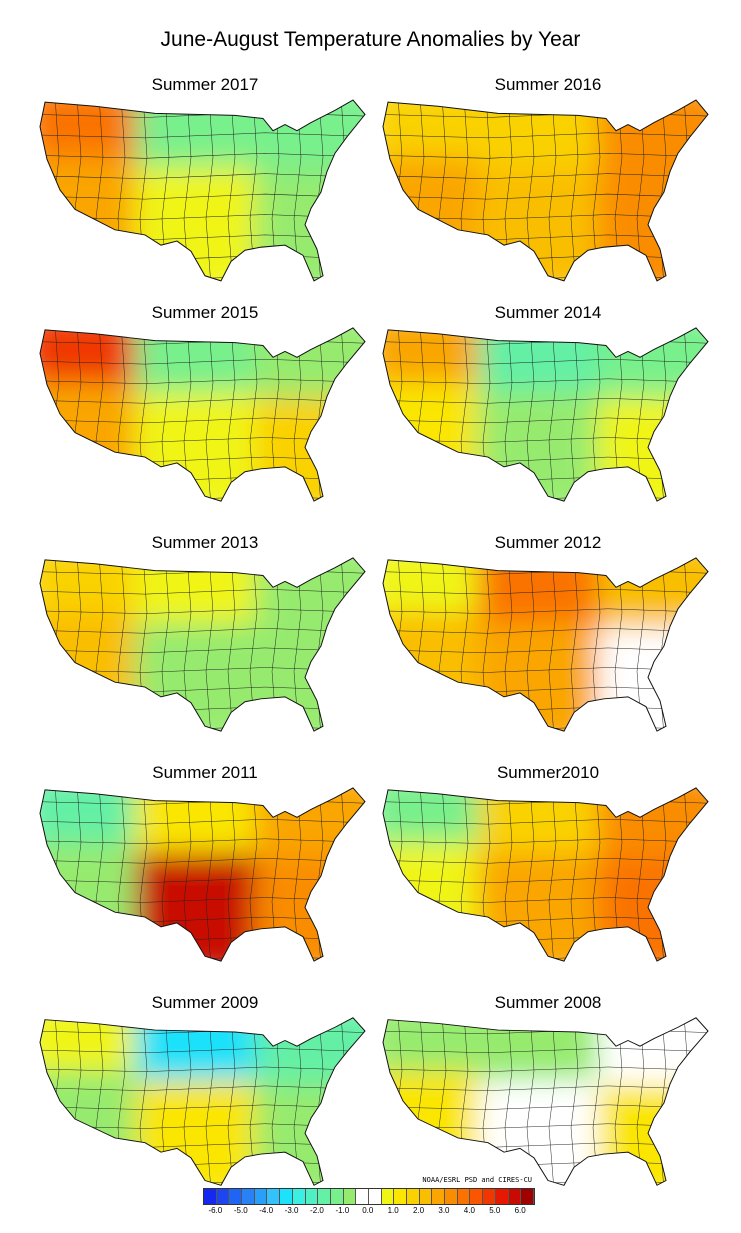 Image resolution: width=741 pixels, height=1233 pixels. Describe the element at coordinates (266, 1210) in the screenshot. I see `colorbar-tick-label: -4.0` at that location.